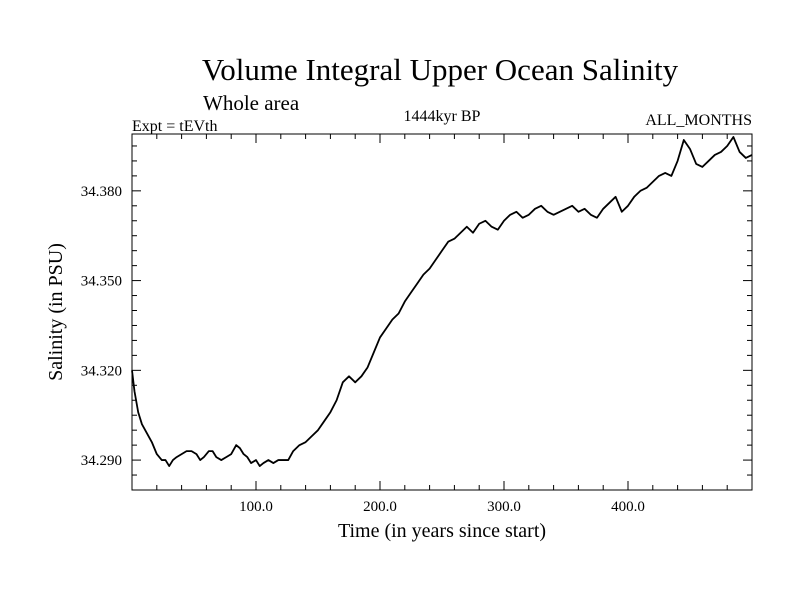  What do you see at coordinates (380, 507) in the screenshot?
I see `x-tick-label: 200.0` at bounding box center [380, 507].